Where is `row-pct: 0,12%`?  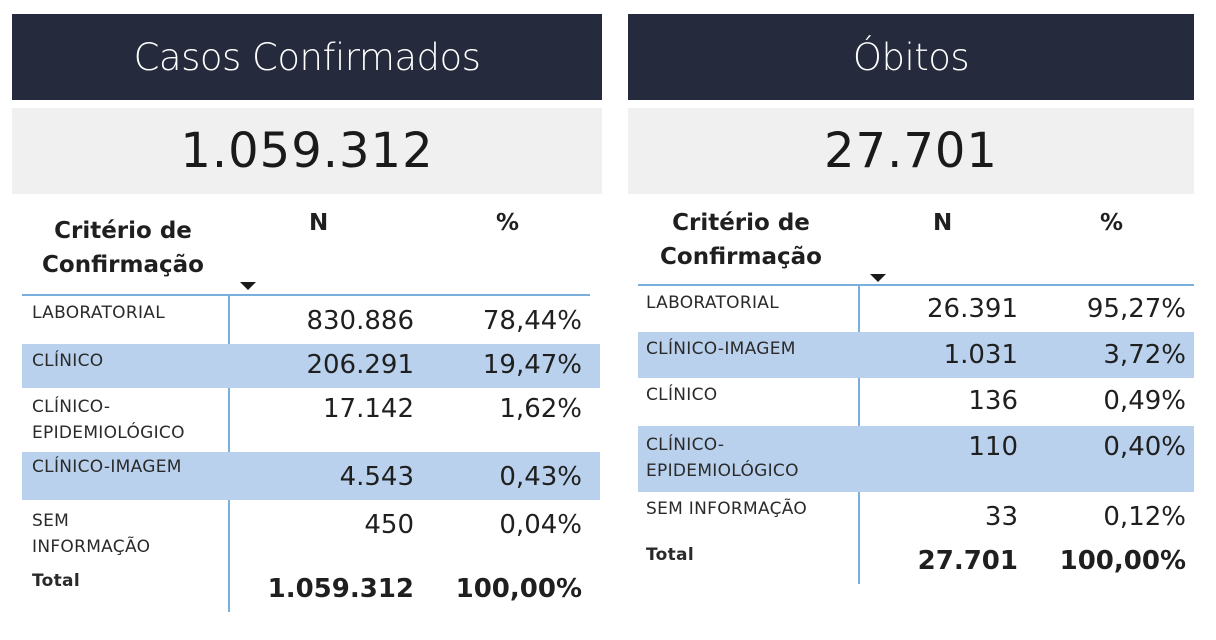
row-pct: 0,12% is located at coordinates (1144, 517).